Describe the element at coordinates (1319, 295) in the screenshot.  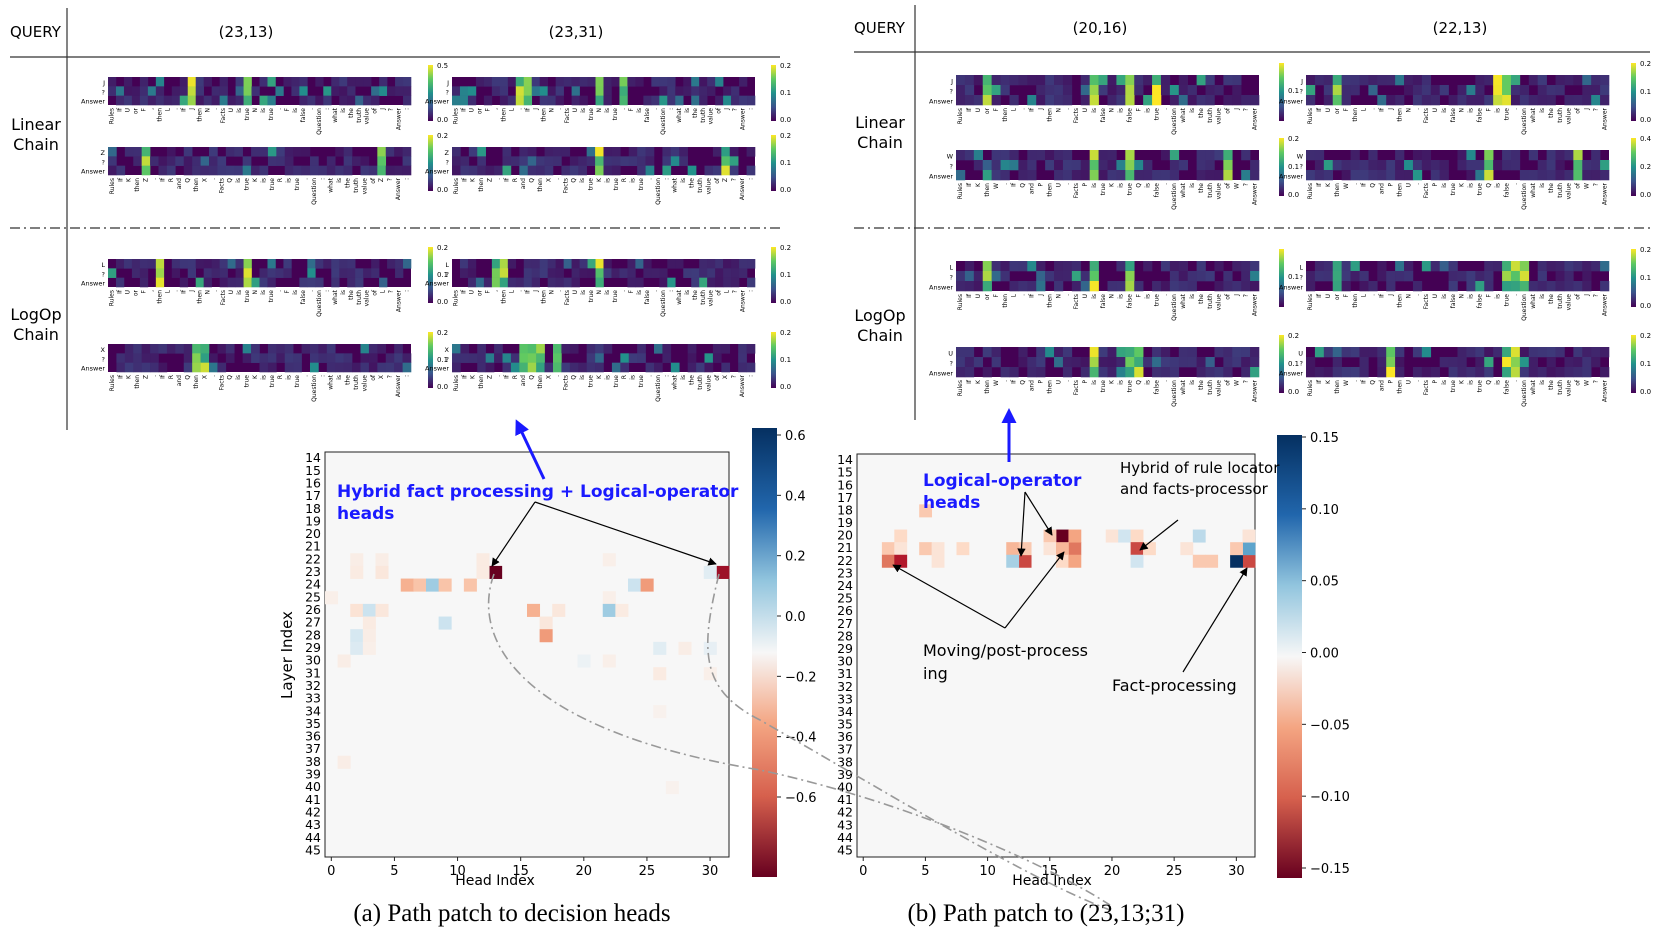
I see `attention-token-label: If` at that location.